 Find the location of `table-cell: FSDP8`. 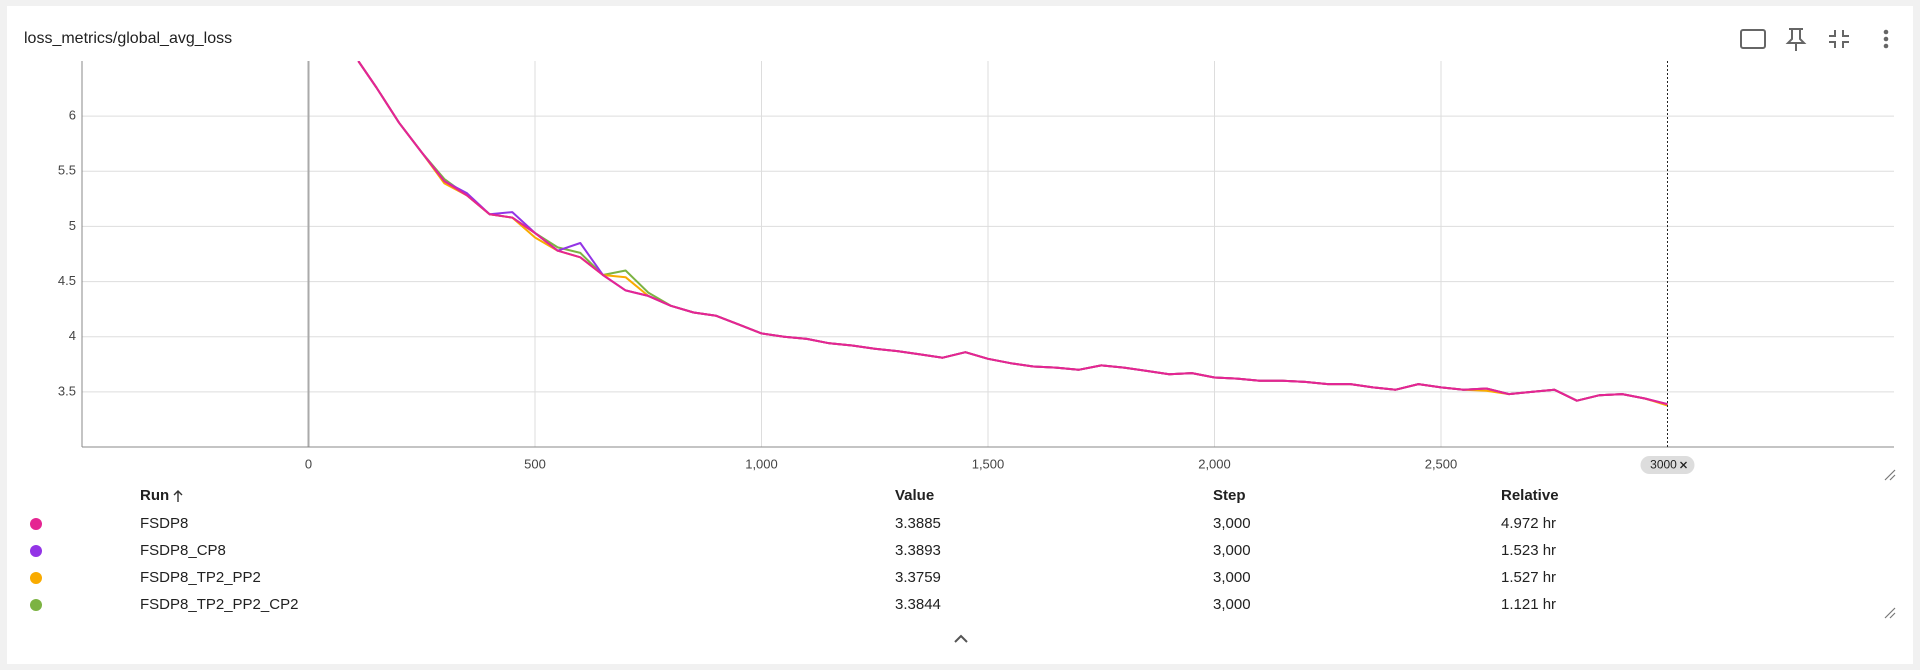

table-cell: FSDP8 is located at coordinates (164, 523).